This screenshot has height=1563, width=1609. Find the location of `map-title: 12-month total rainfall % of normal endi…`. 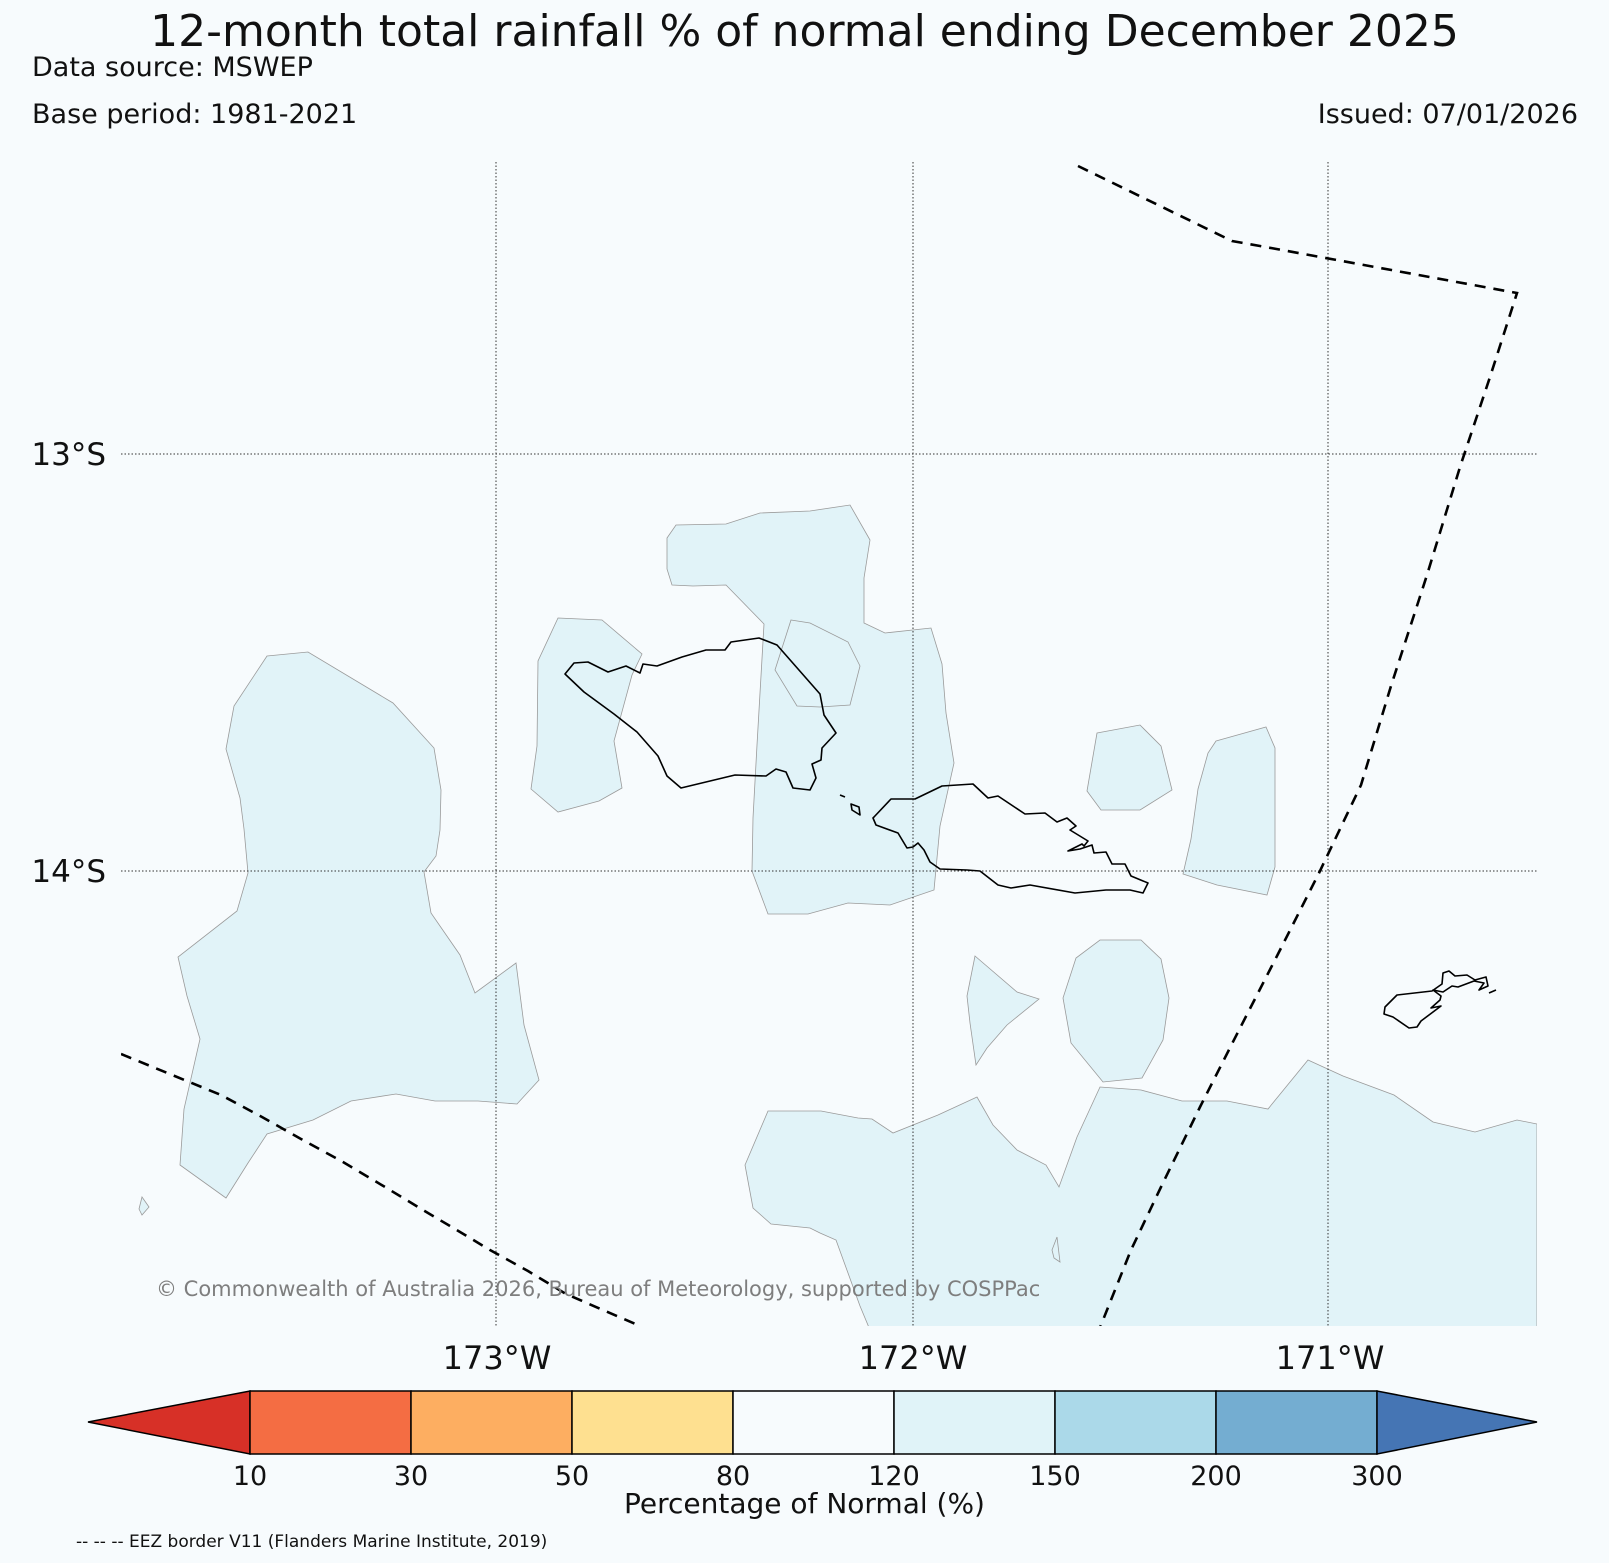

map-title: 12-month total rainfall % of normal endi… is located at coordinates (804, 31).